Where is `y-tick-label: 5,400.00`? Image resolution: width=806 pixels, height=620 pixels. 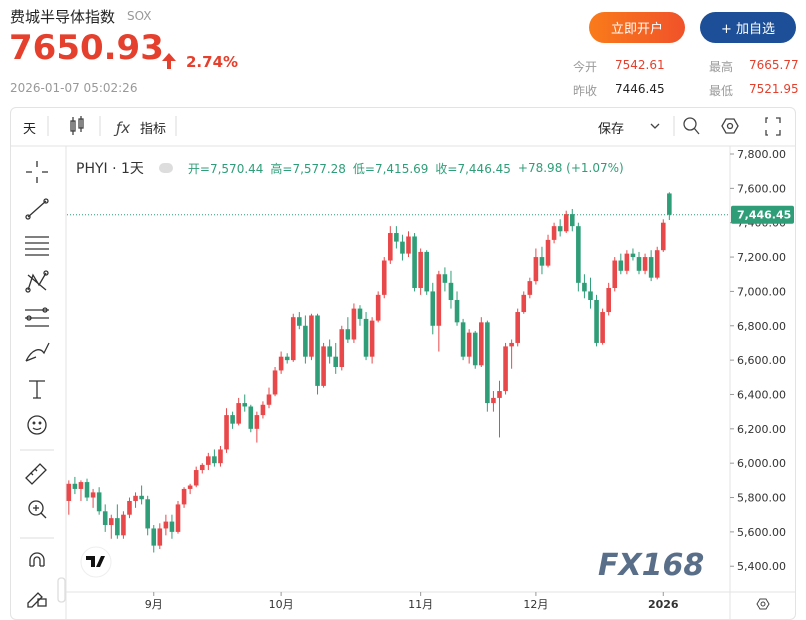
y-tick-label: 5,400.00 is located at coordinates (761, 566).